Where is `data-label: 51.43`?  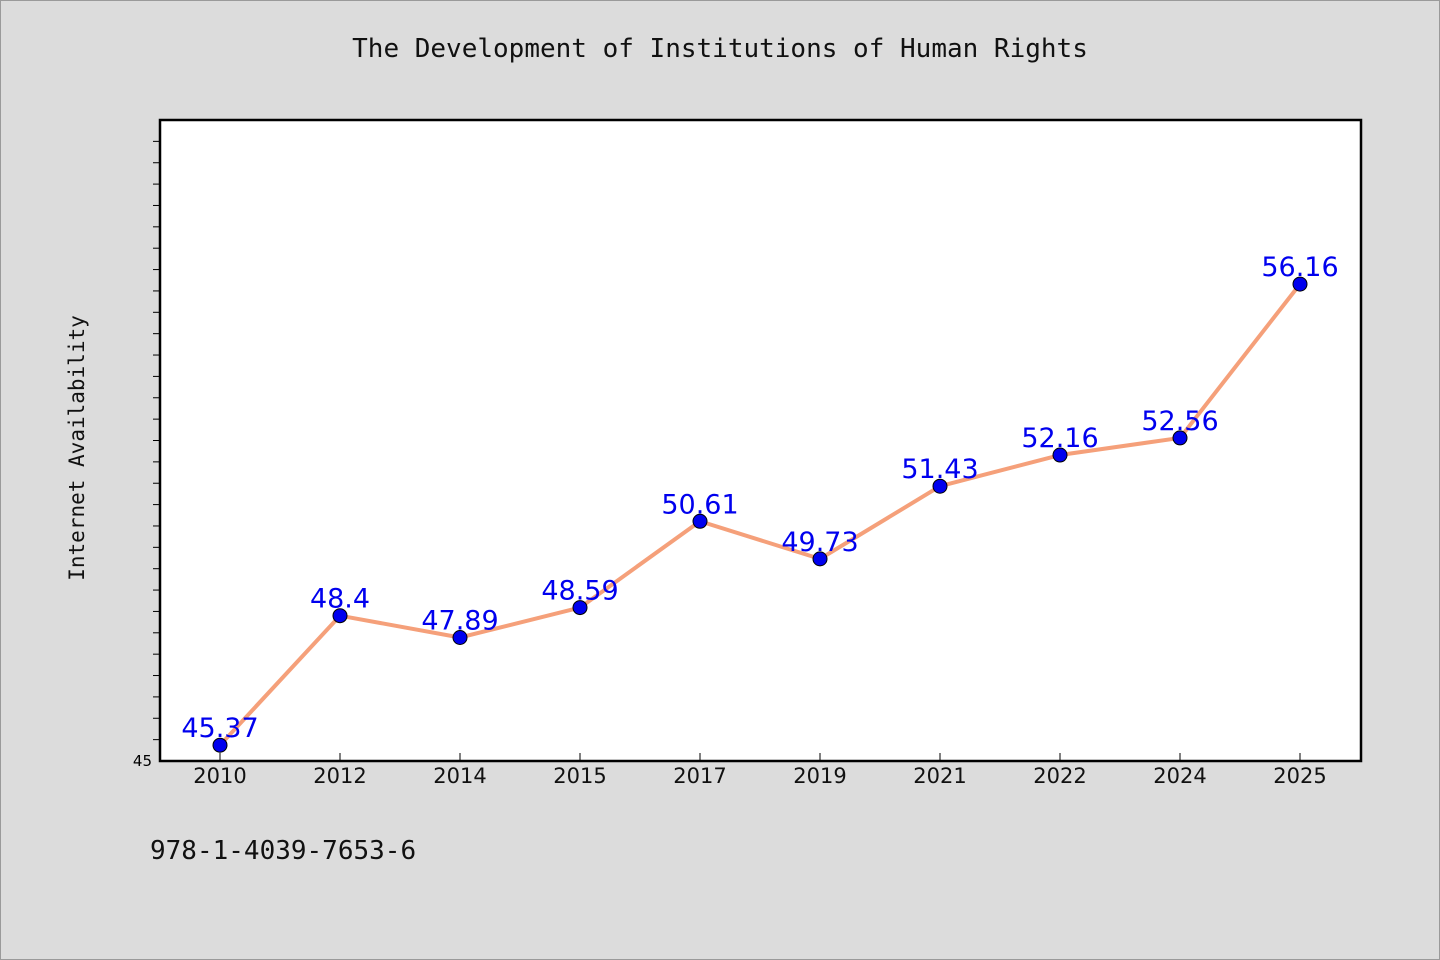
data-label: 51.43 is located at coordinates (939, 469).